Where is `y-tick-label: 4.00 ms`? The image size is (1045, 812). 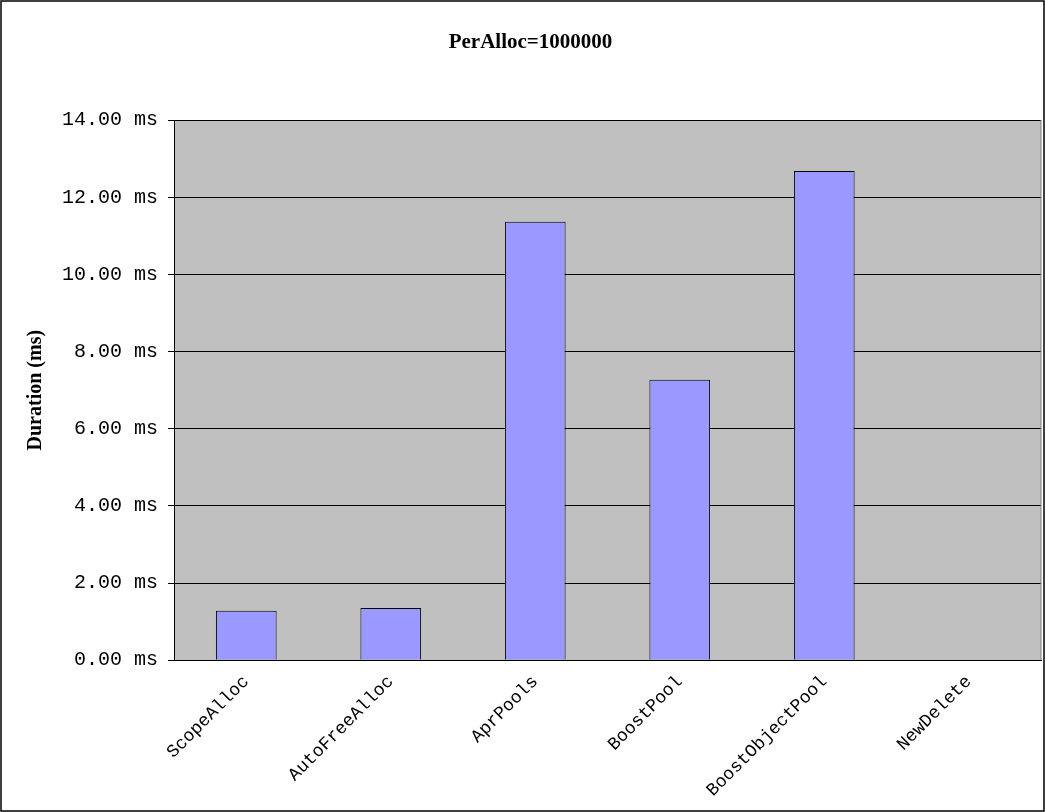 y-tick-label: 4.00 ms is located at coordinates (116, 506).